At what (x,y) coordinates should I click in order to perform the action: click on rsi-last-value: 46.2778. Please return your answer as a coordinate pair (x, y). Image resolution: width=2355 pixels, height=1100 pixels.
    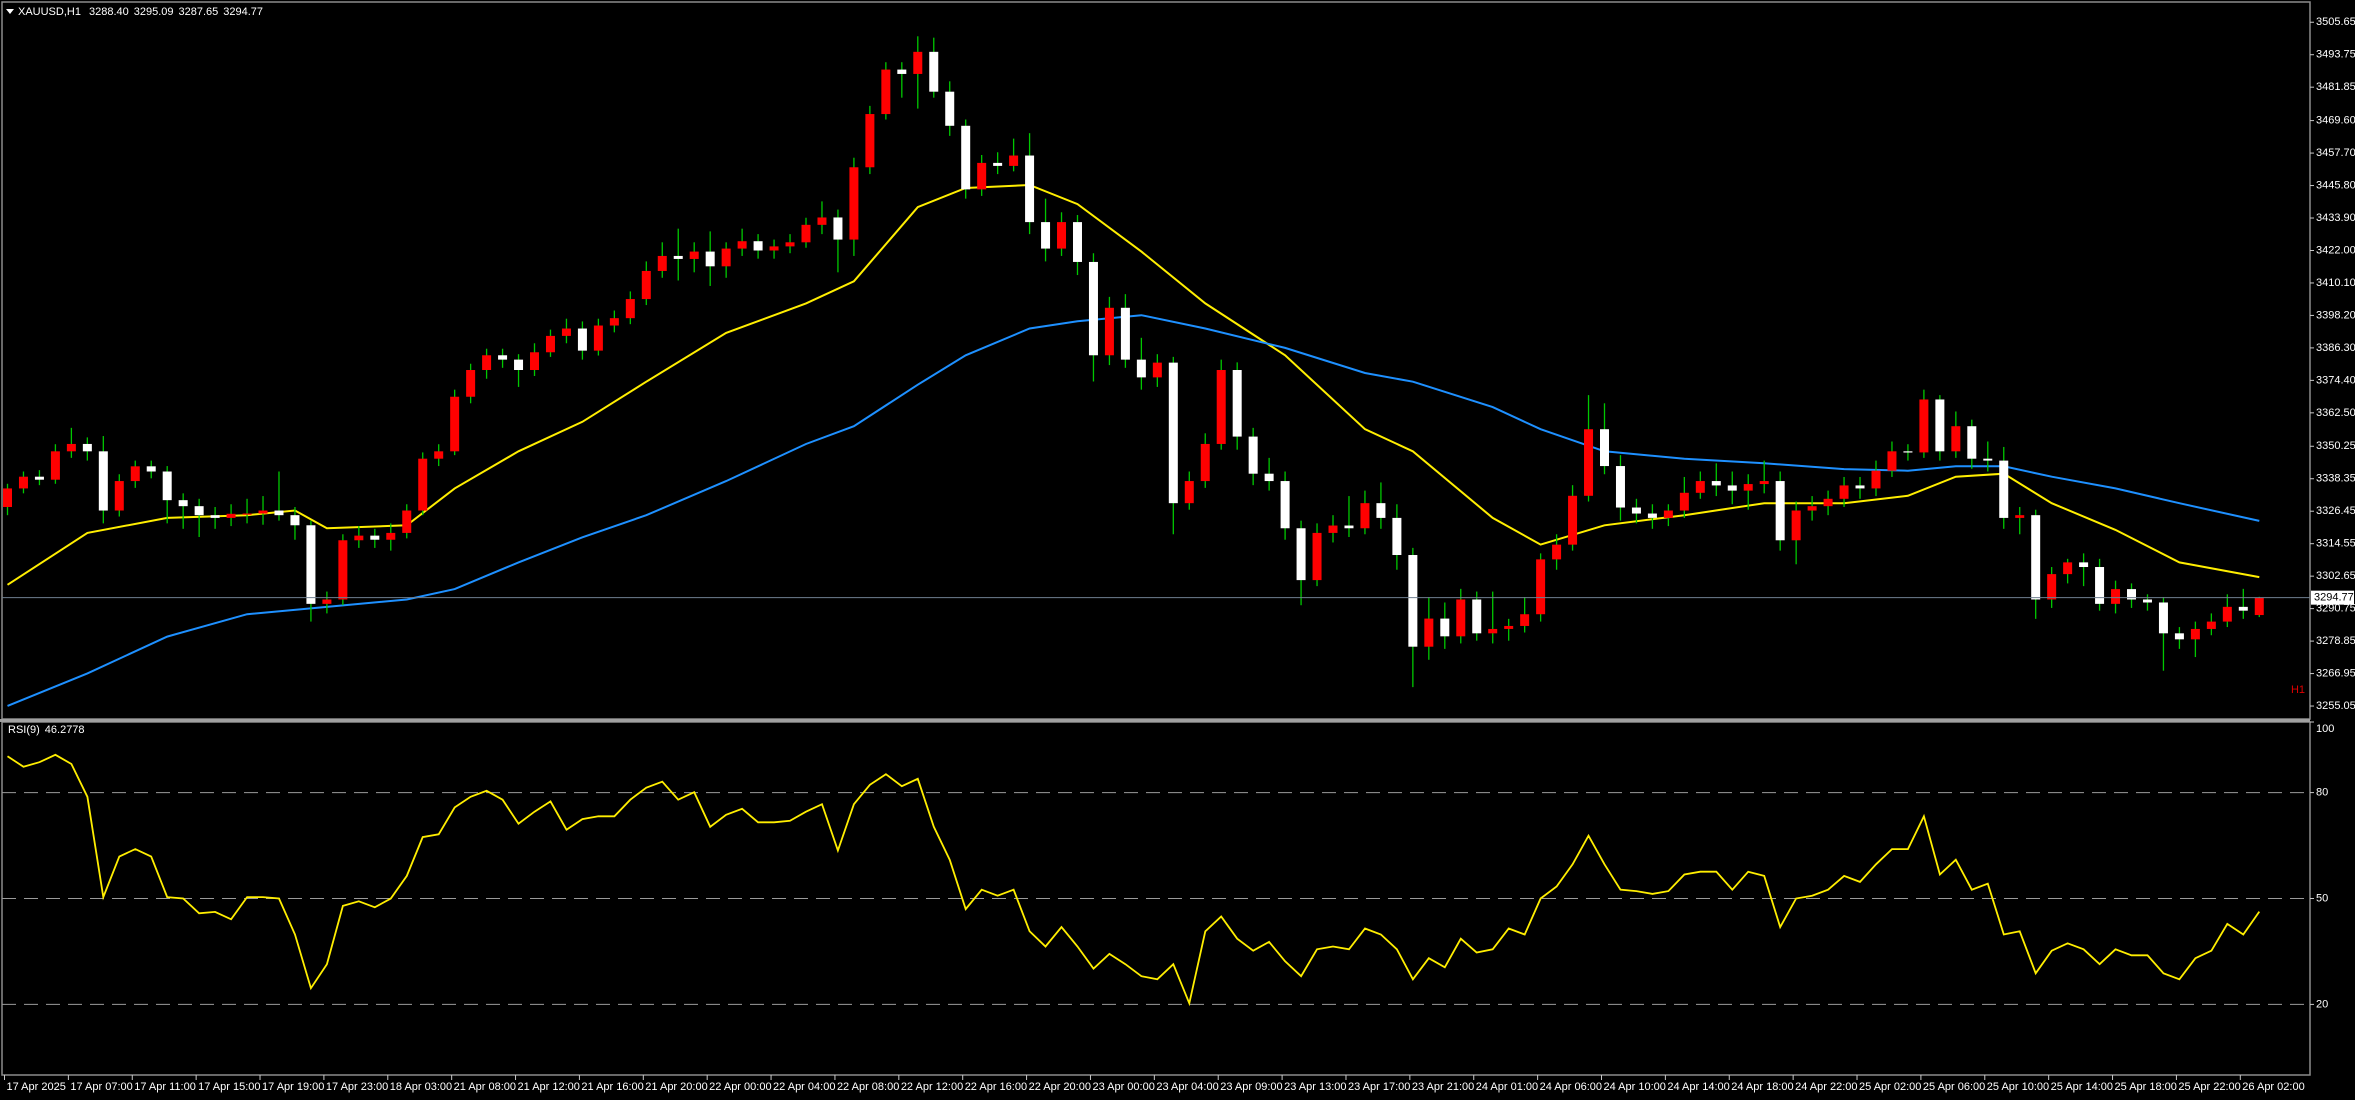
    Looking at the image, I should click on (65, 730).